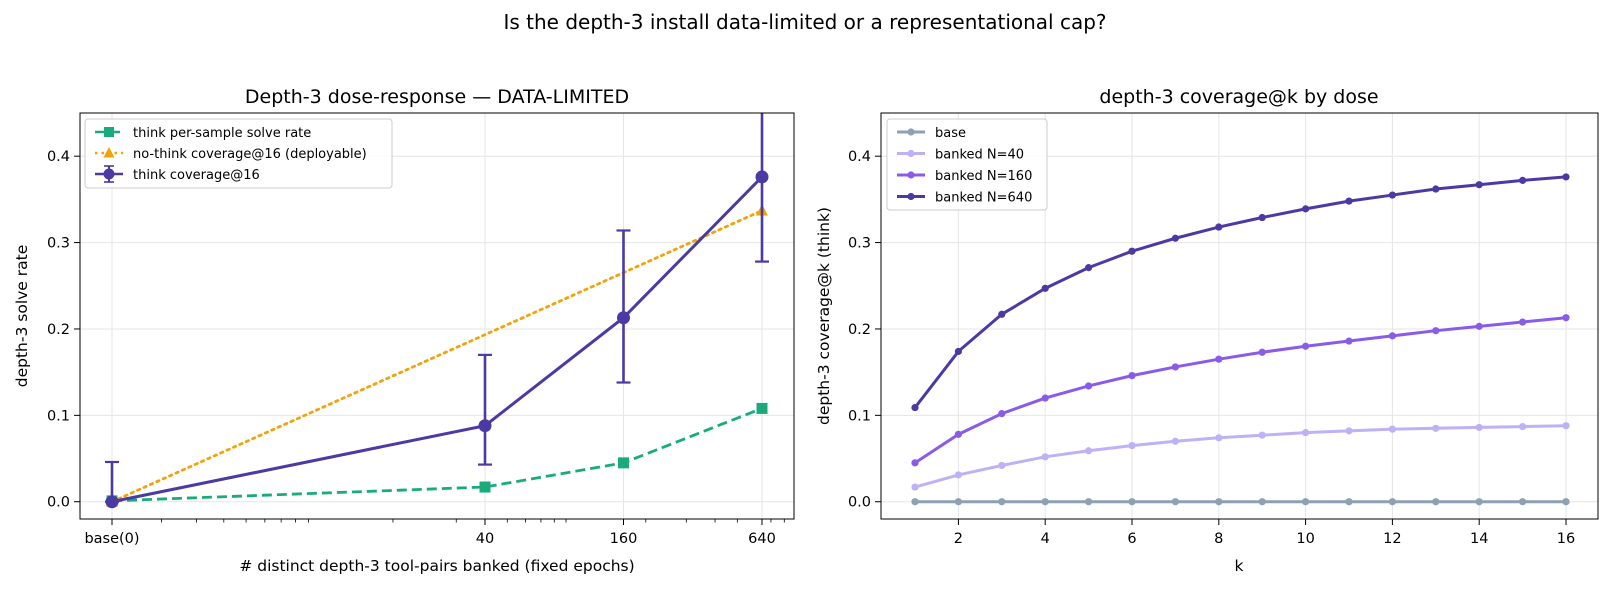 The image size is (1611, 589). Describe the element at coordinates (983, 198) in the screenshot. I see `right-legend-label: banked N=640` at that location.